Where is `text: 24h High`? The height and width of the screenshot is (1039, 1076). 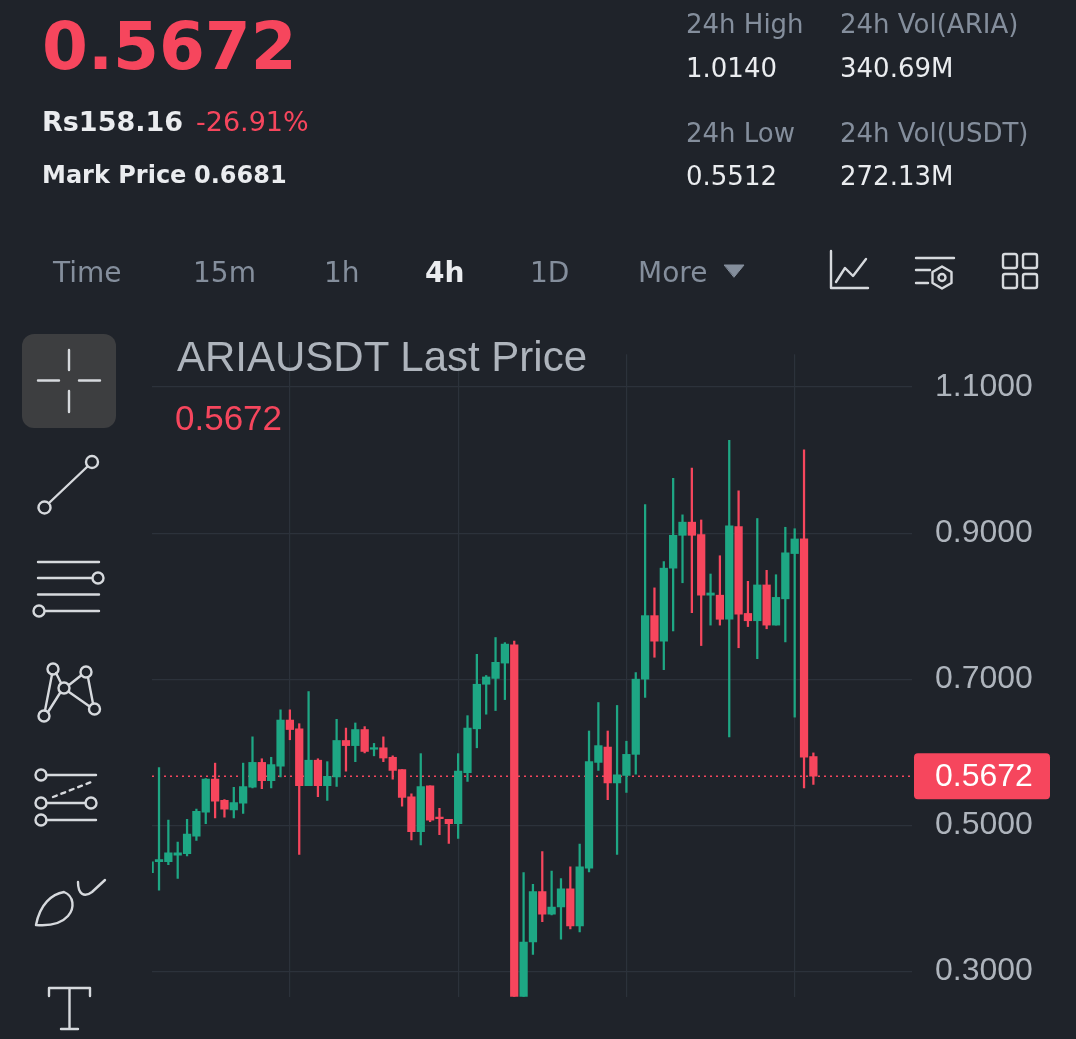
text: 24h High is located at coordinates (745, 23).